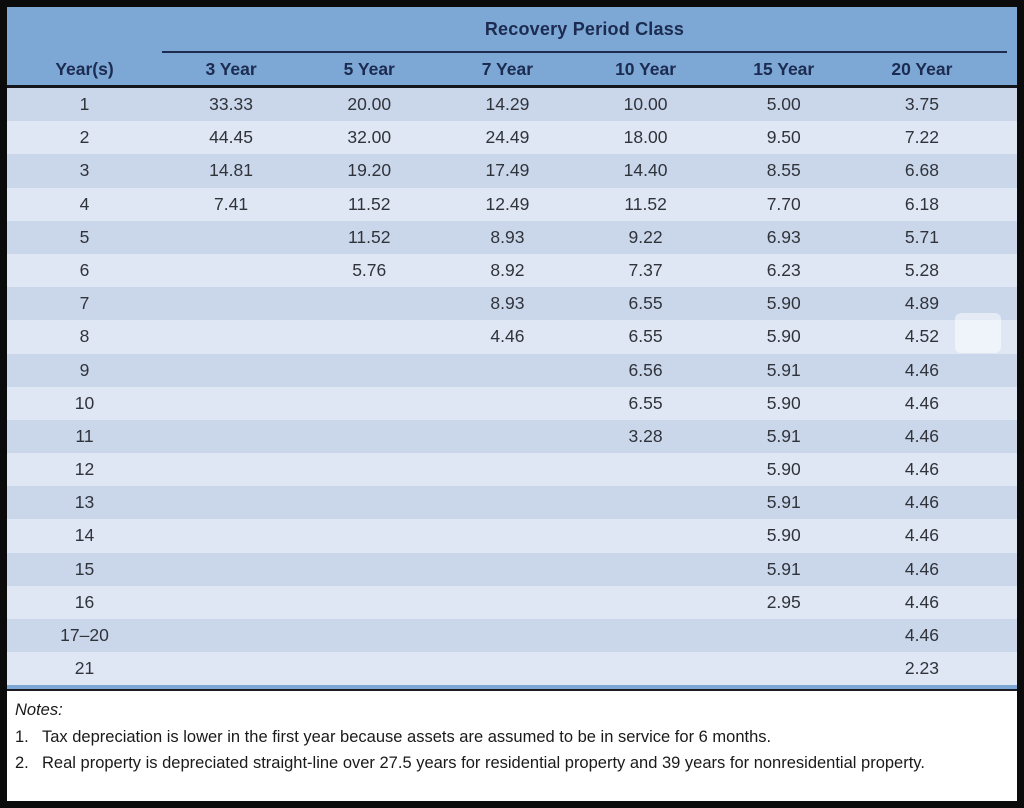 This screenshot has width=1024, height=808. Describe the element at coordinates (783, 601) in the screenshot. I see `value-cell: 2.95` at that location.